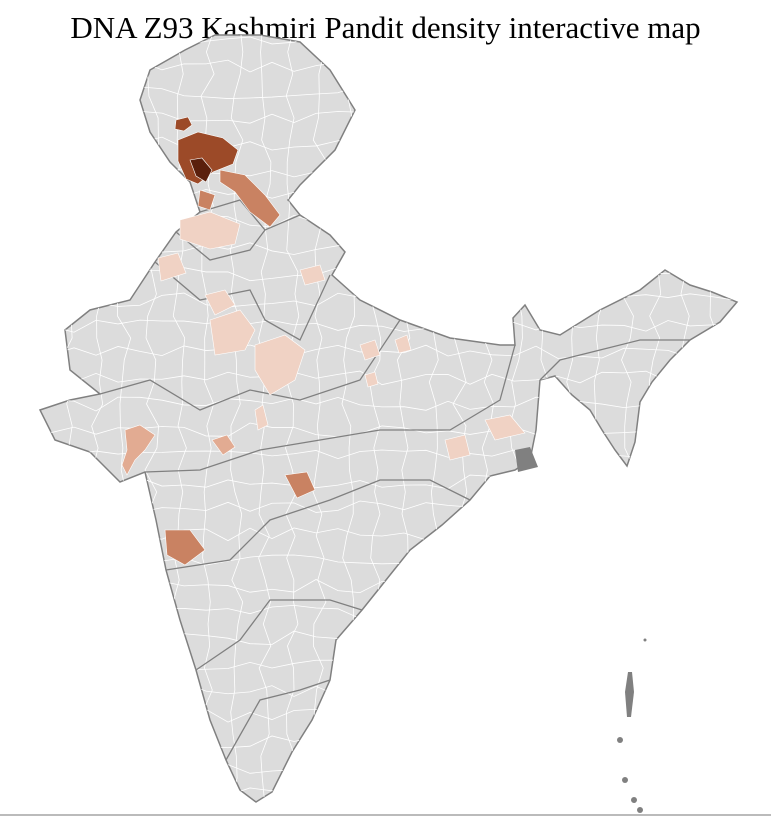  I want to click on region-haryana, so click(220, 302).